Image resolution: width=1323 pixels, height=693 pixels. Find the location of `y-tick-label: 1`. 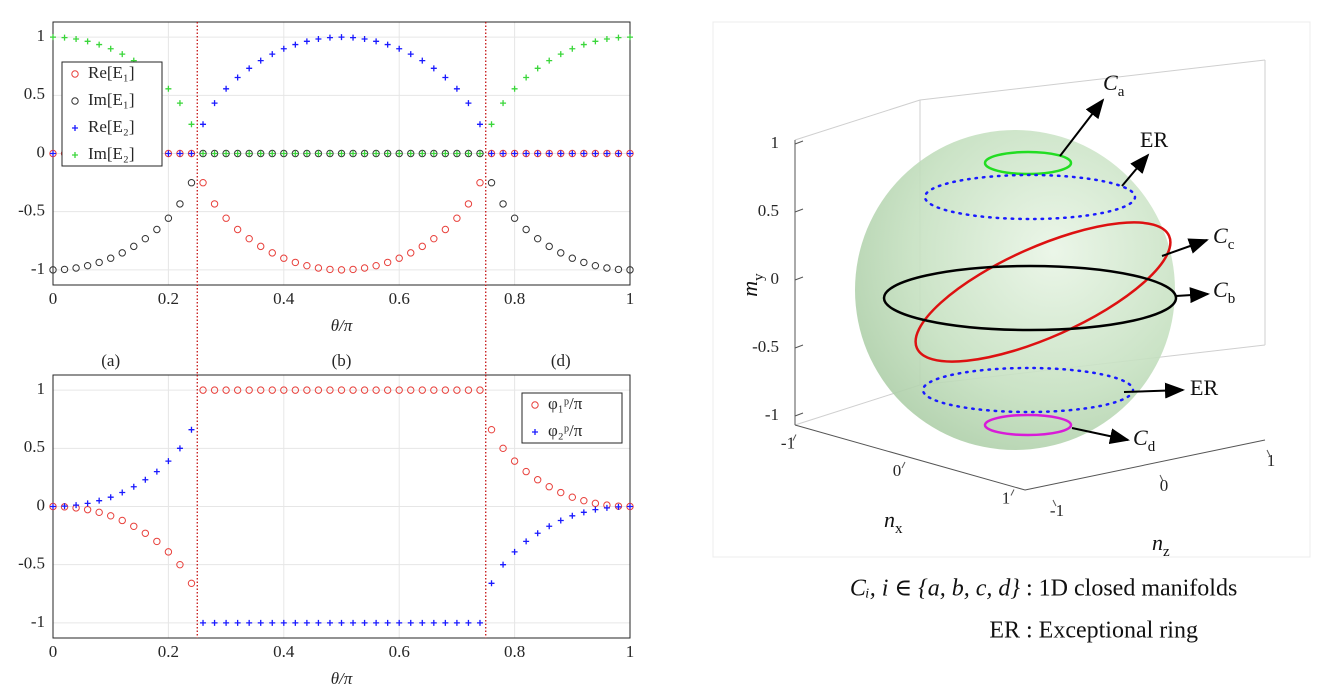

y-tick-label: 1 is located at coordinates (41, 35).